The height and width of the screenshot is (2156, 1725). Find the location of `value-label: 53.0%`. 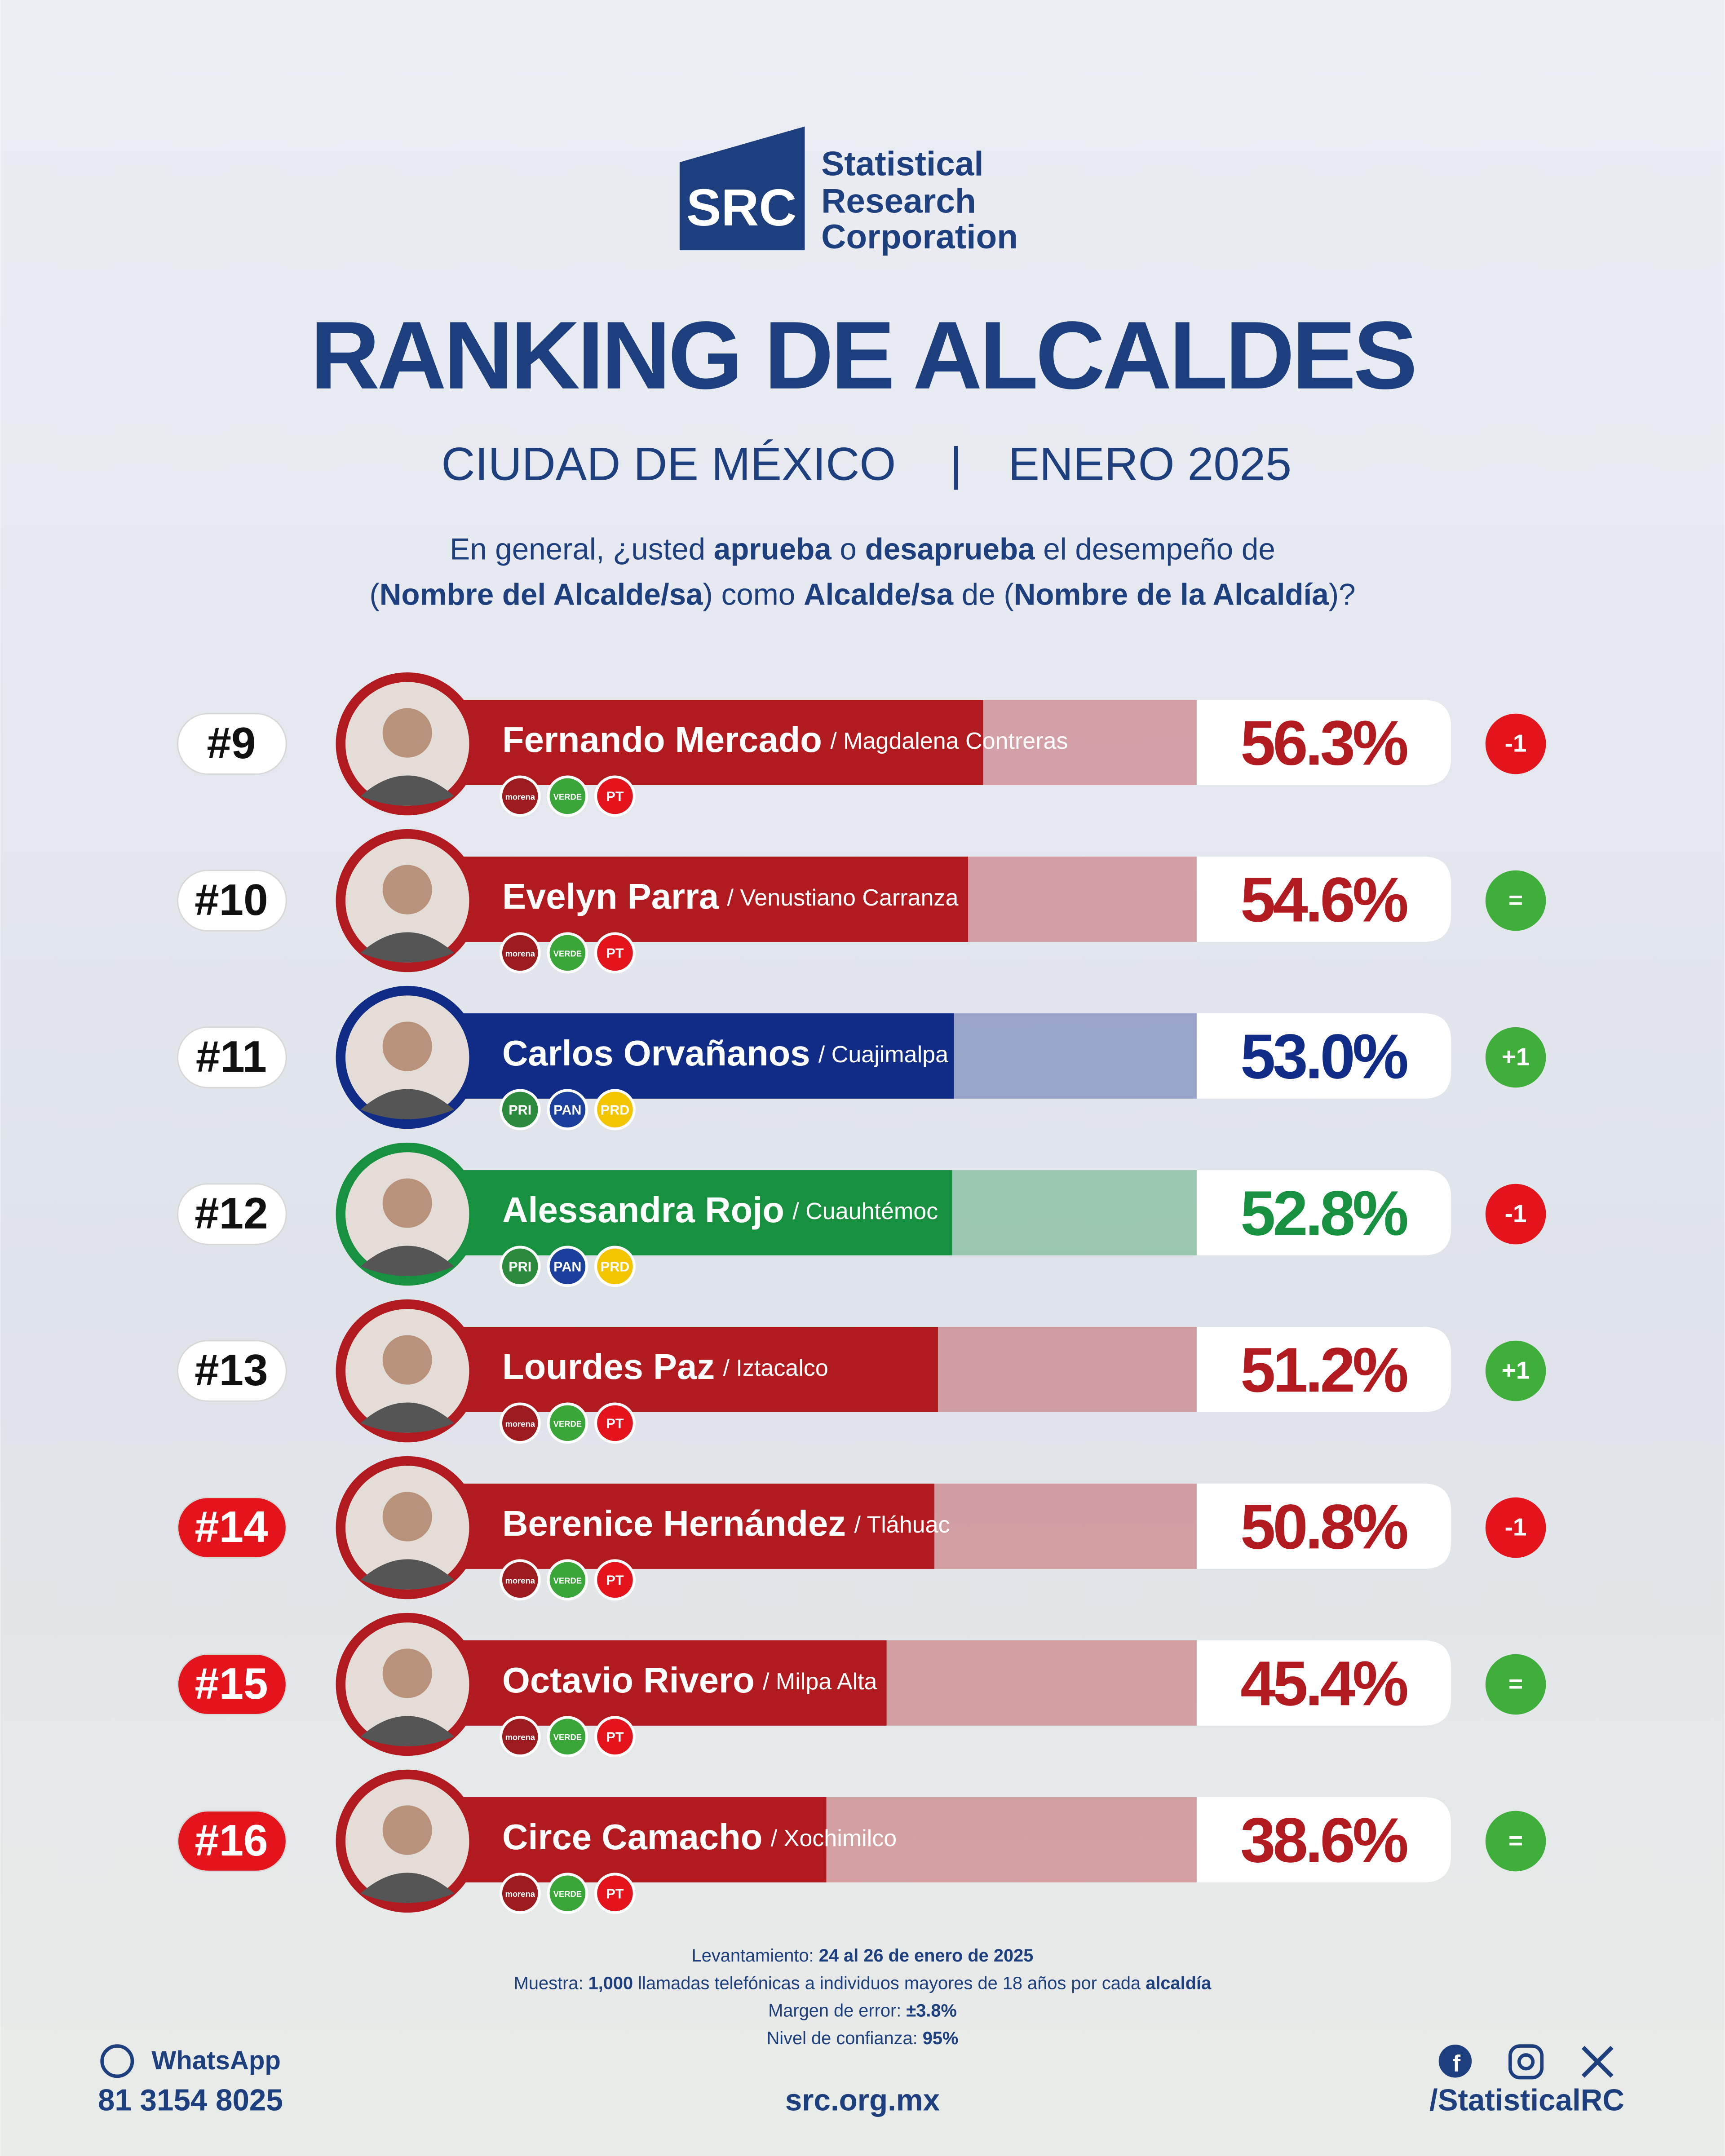

value-label: 53.0% is located at coordinates (1323, 1056).